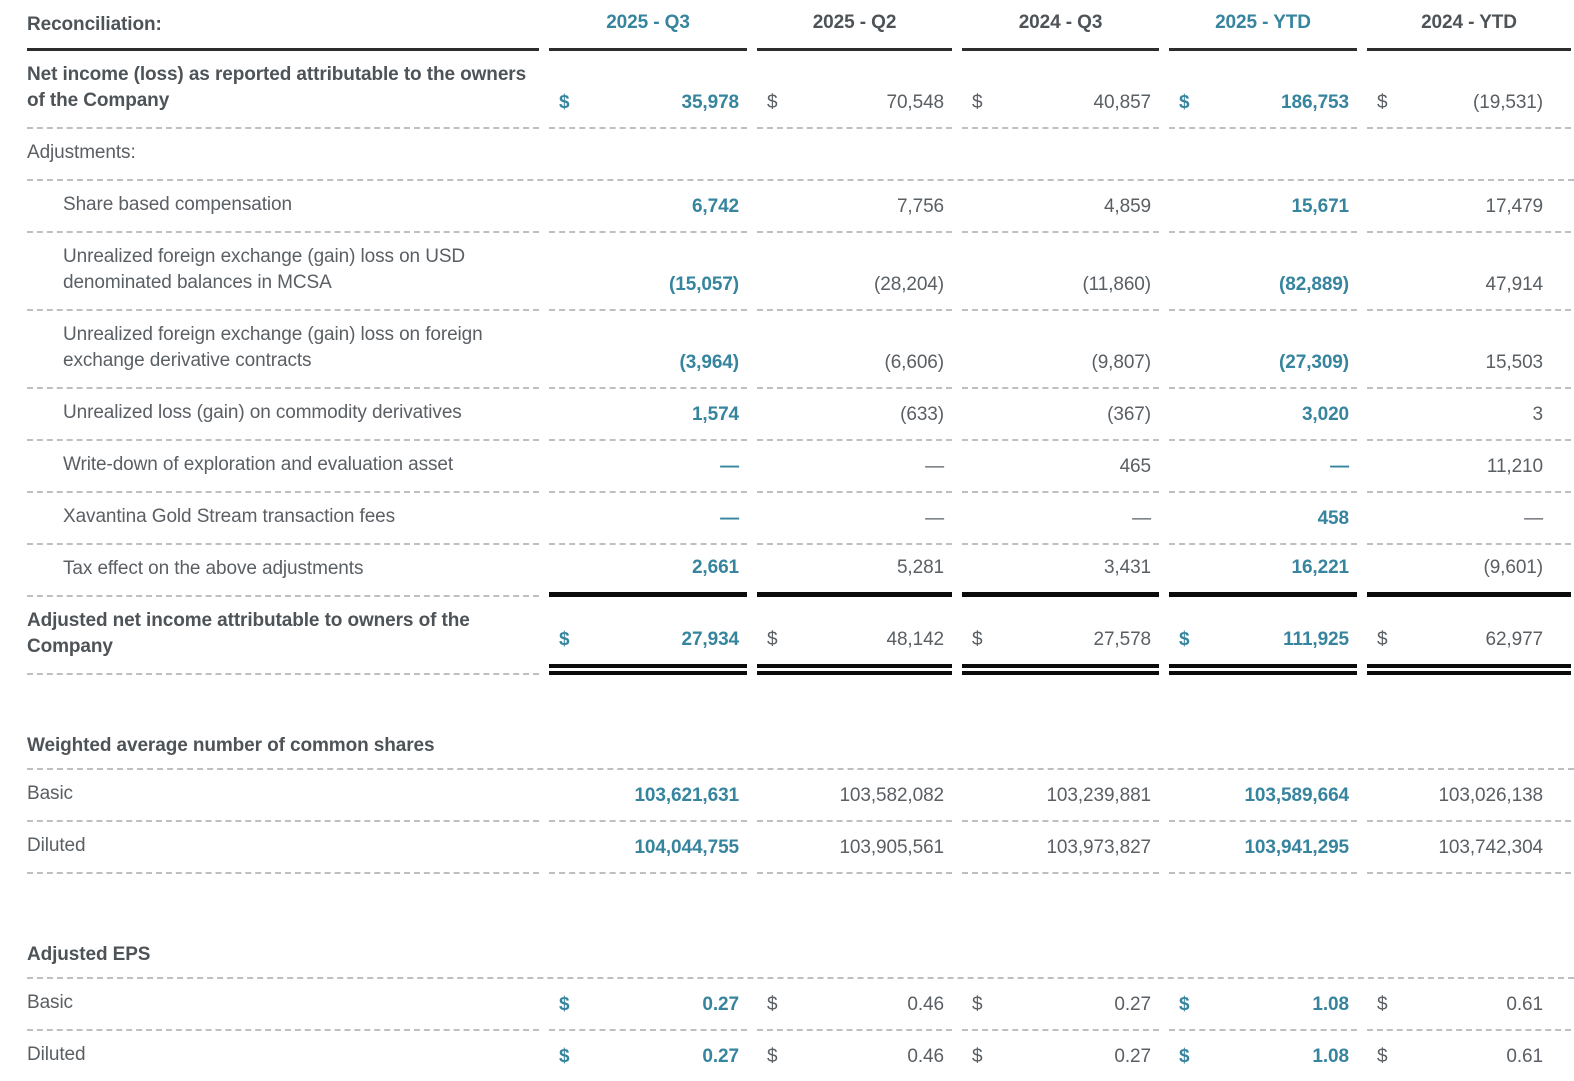 This screenshot has width=1574, height=1081. What do you see at coordinates (1263, 1005) in the screenshot?
I see `value-cell: $1.08` at bounding box center [1263, 1005].